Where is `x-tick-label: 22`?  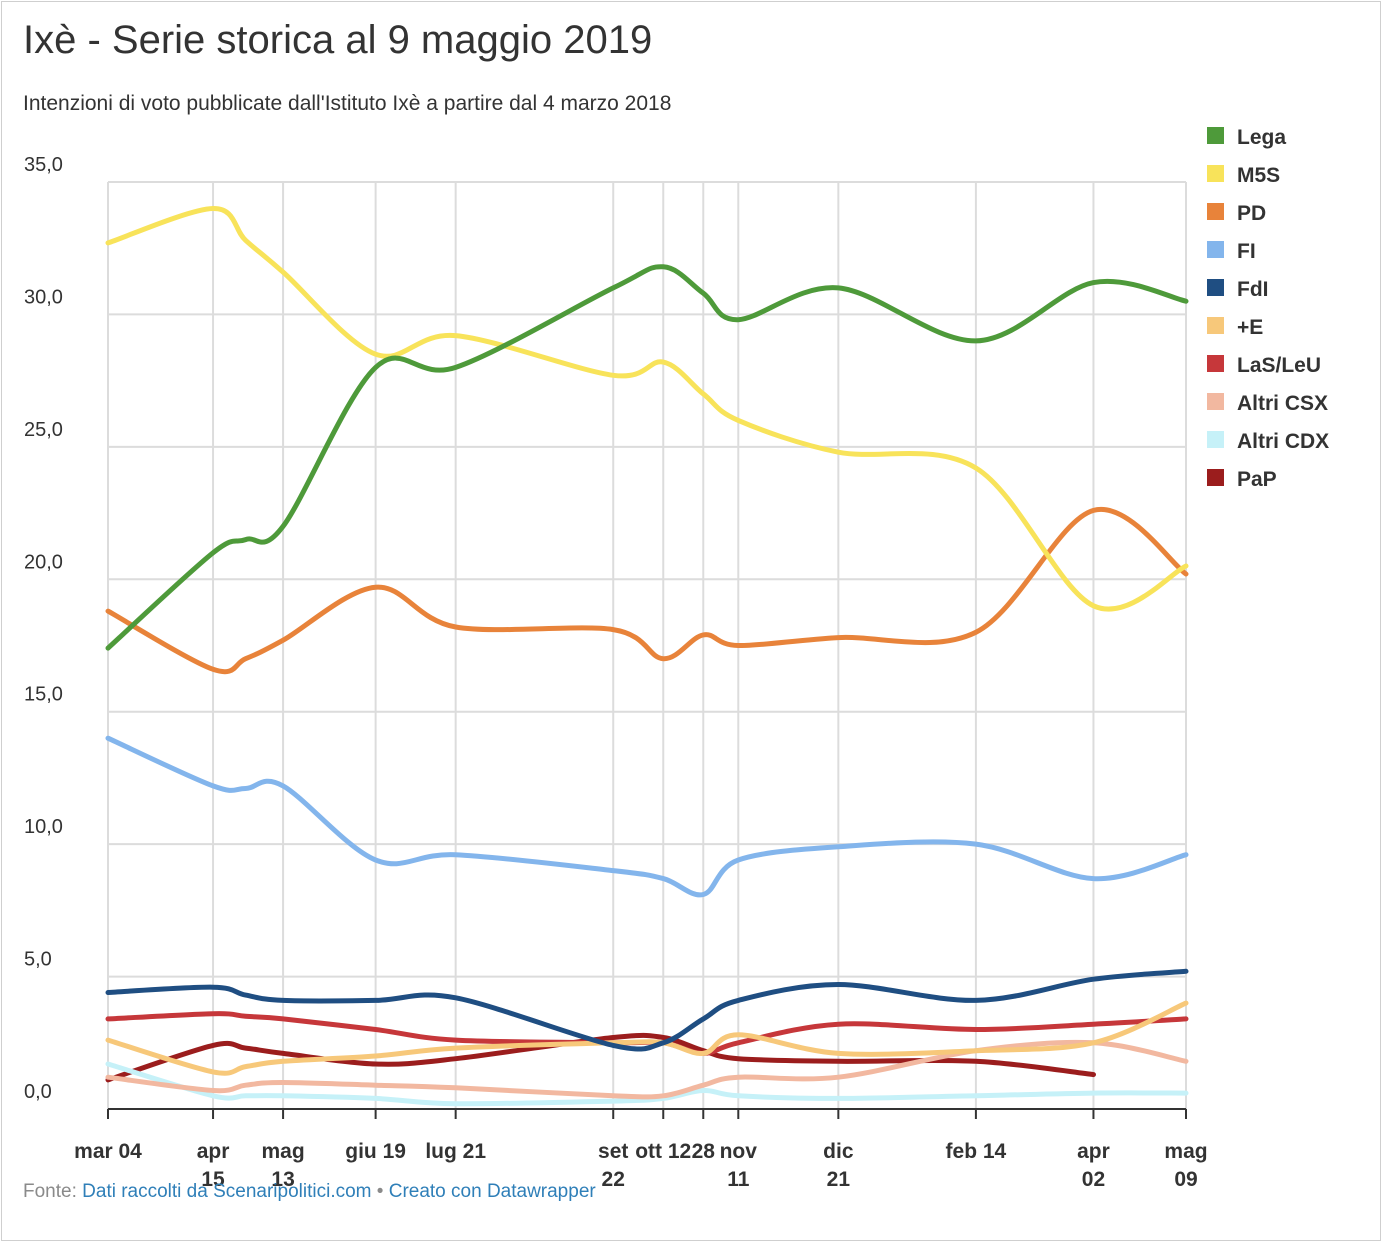
x-tick-label: 22 is located at coordinates (613, 1179).